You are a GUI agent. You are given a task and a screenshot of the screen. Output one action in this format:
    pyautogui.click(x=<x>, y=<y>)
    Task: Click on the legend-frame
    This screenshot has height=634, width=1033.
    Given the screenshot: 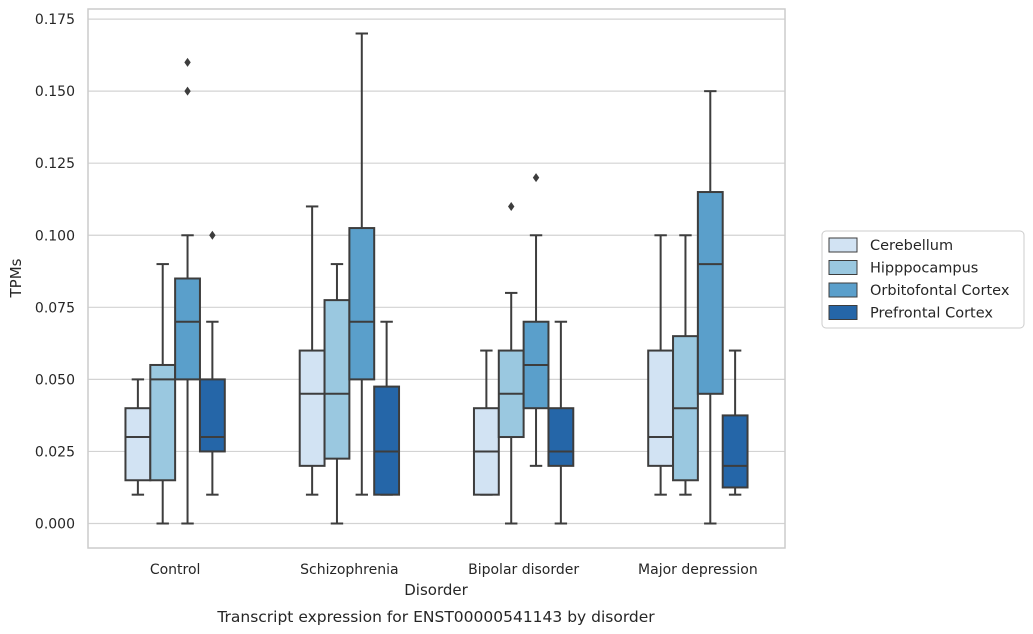 What is the action you would take?
    pyautogui.click(x=923, y=279)
    